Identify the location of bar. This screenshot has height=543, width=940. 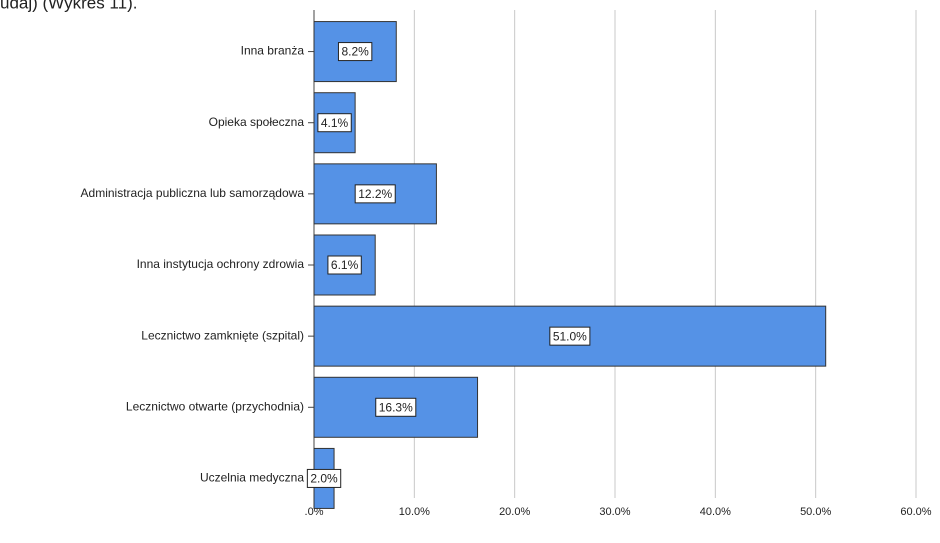
(375, 194).